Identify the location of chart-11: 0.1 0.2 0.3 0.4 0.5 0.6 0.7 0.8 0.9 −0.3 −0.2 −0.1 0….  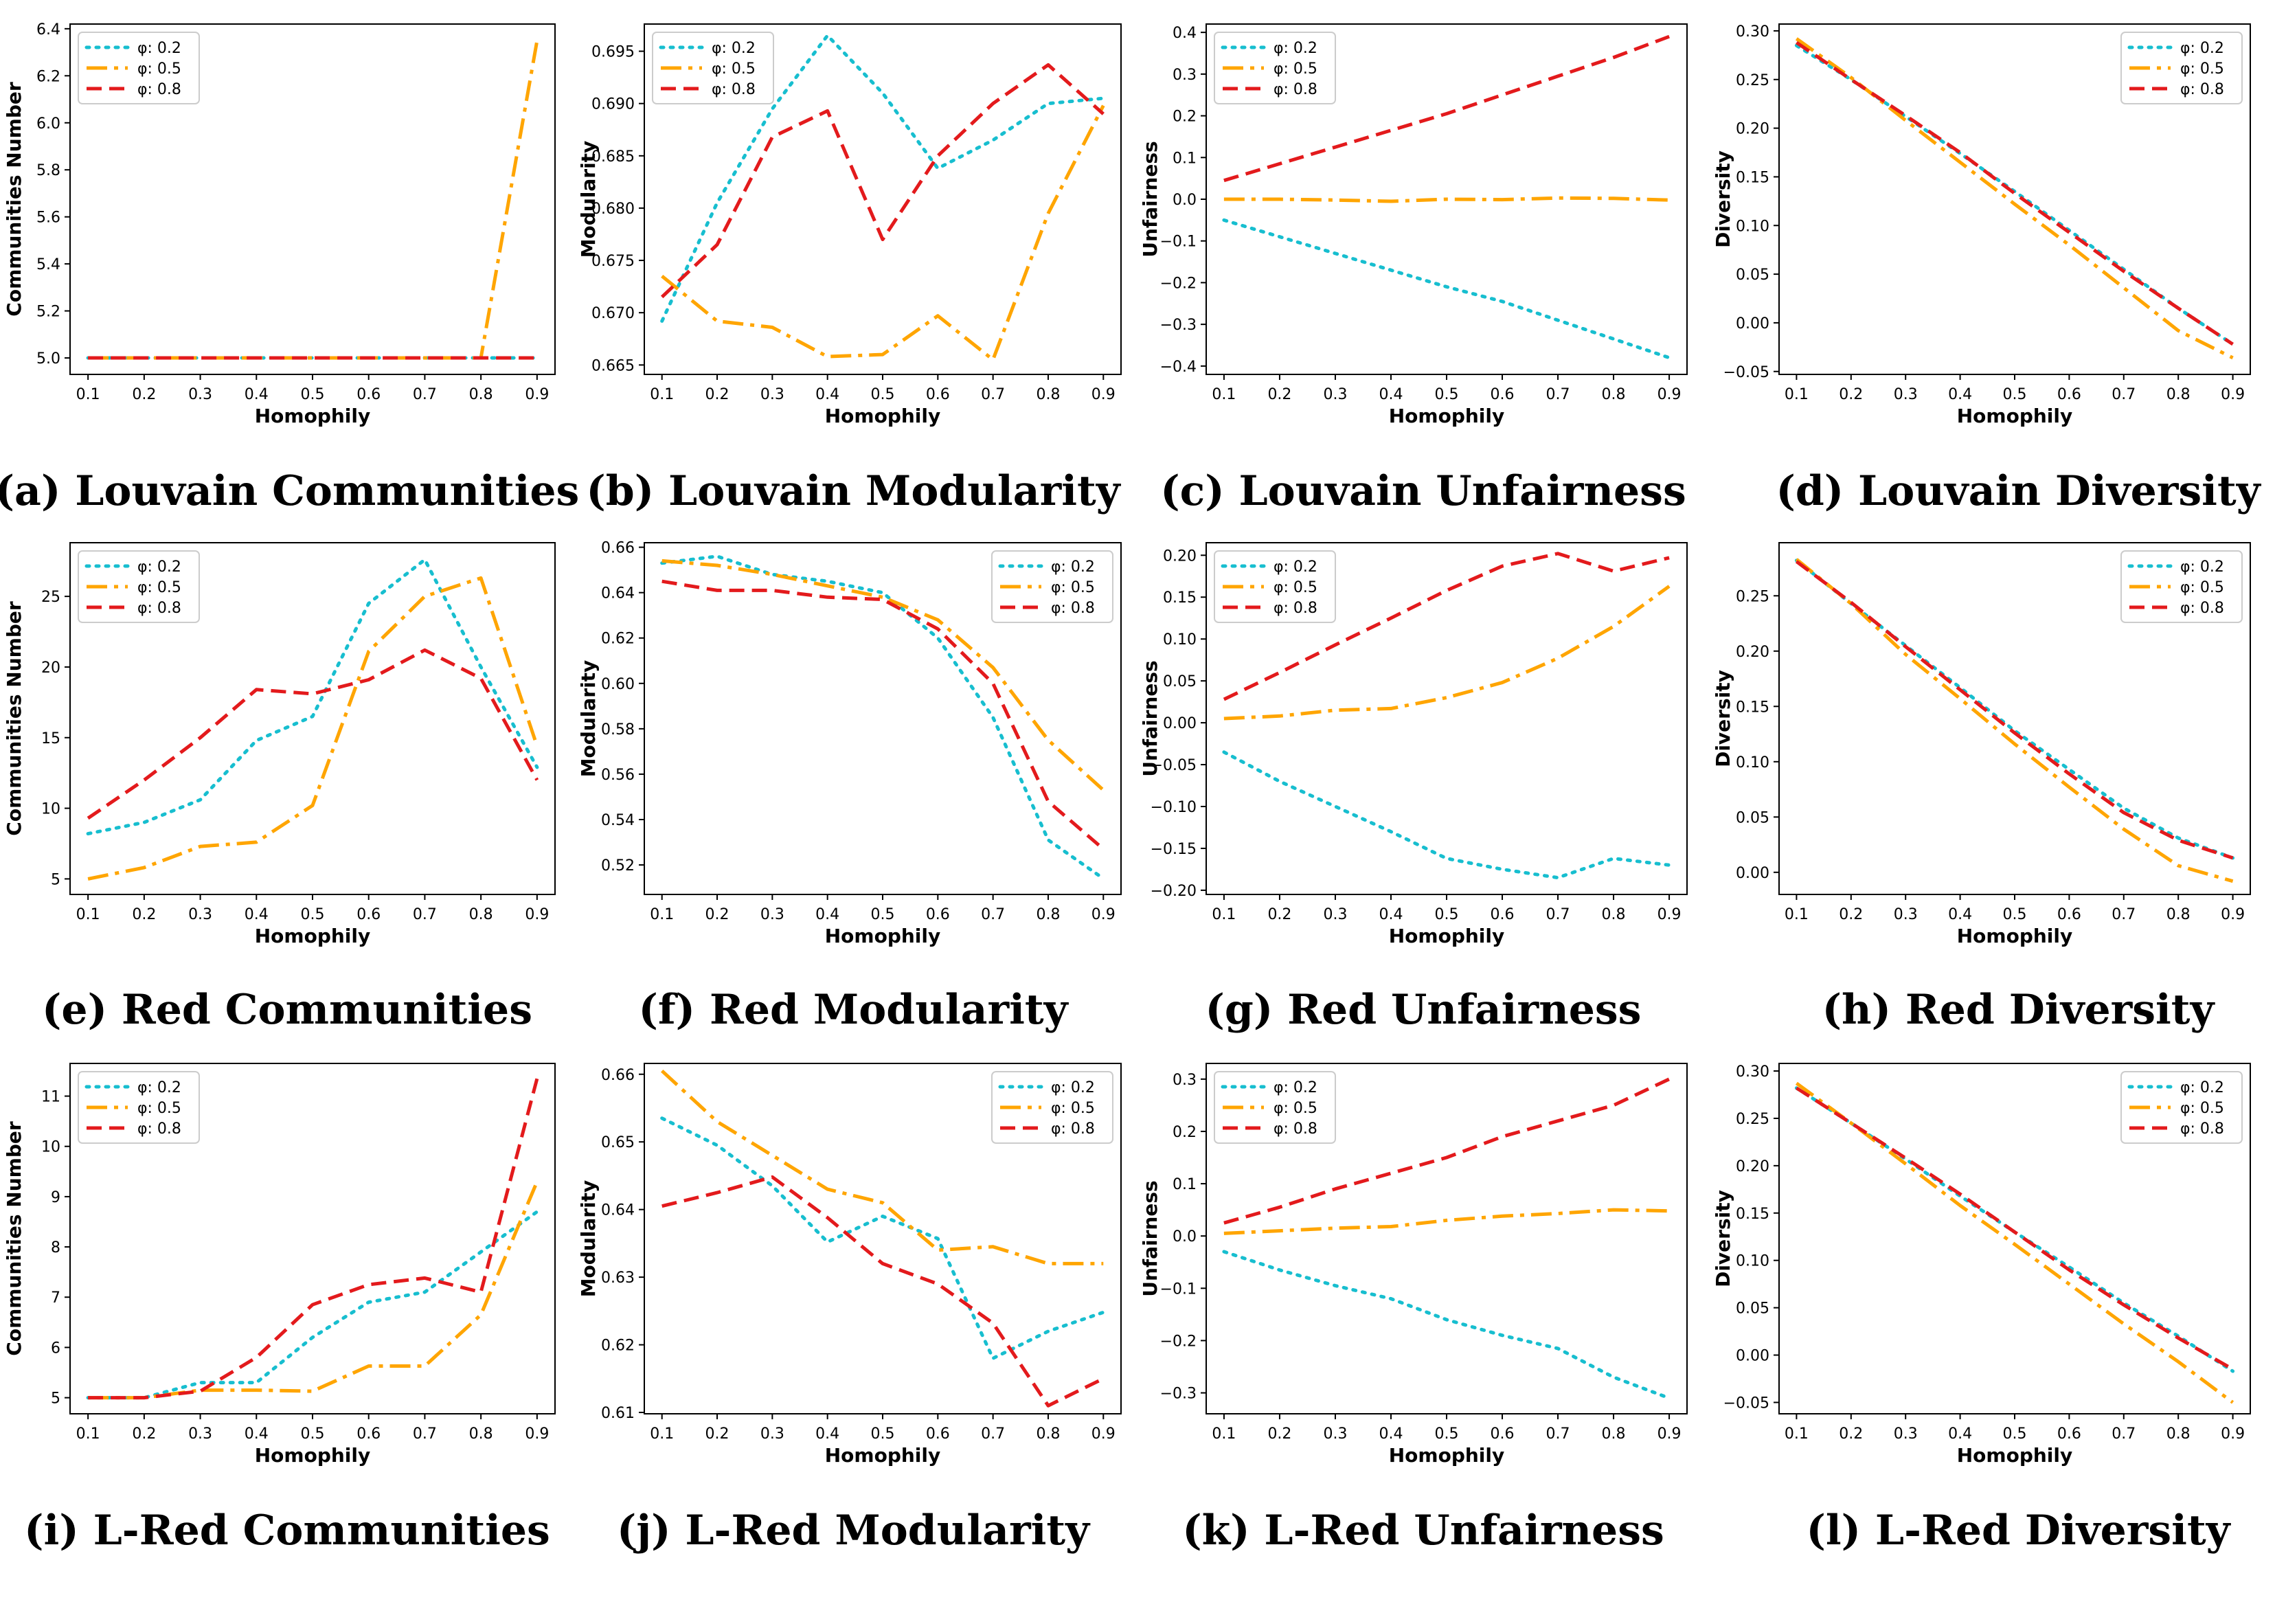
(1414, 1309).